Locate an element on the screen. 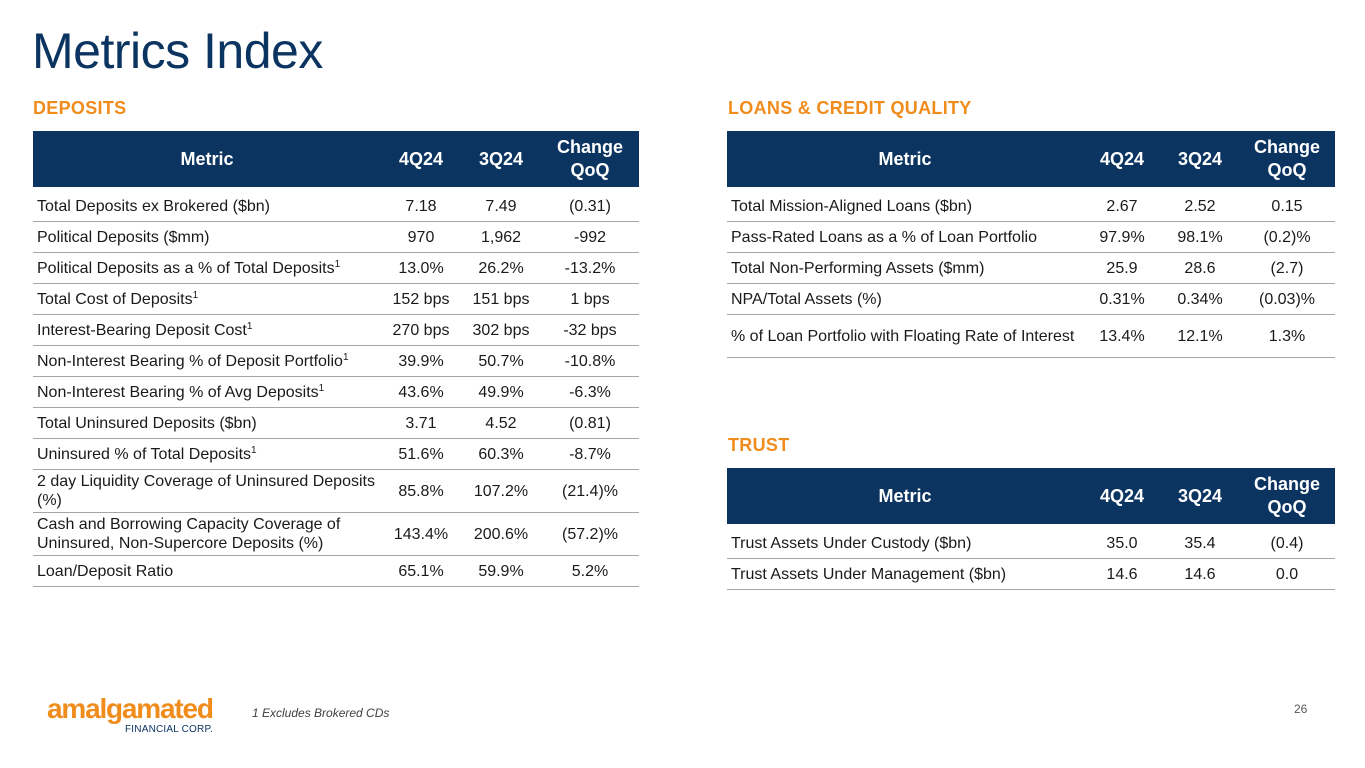  logo-wordmark: amalgamated is located at coordinates (130, 708).